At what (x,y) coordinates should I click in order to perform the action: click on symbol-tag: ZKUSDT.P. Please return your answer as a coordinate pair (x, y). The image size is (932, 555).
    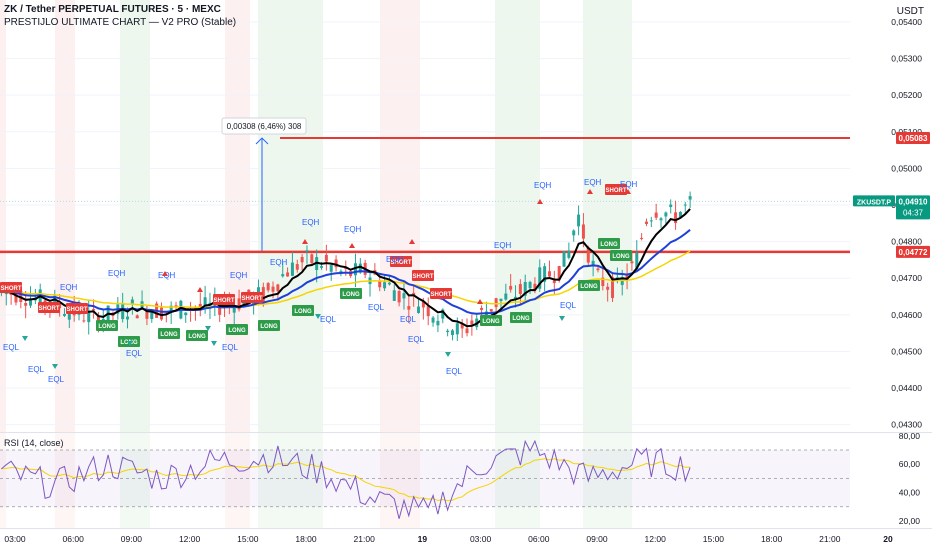
    Looking at the image, I should click on (874, 202).